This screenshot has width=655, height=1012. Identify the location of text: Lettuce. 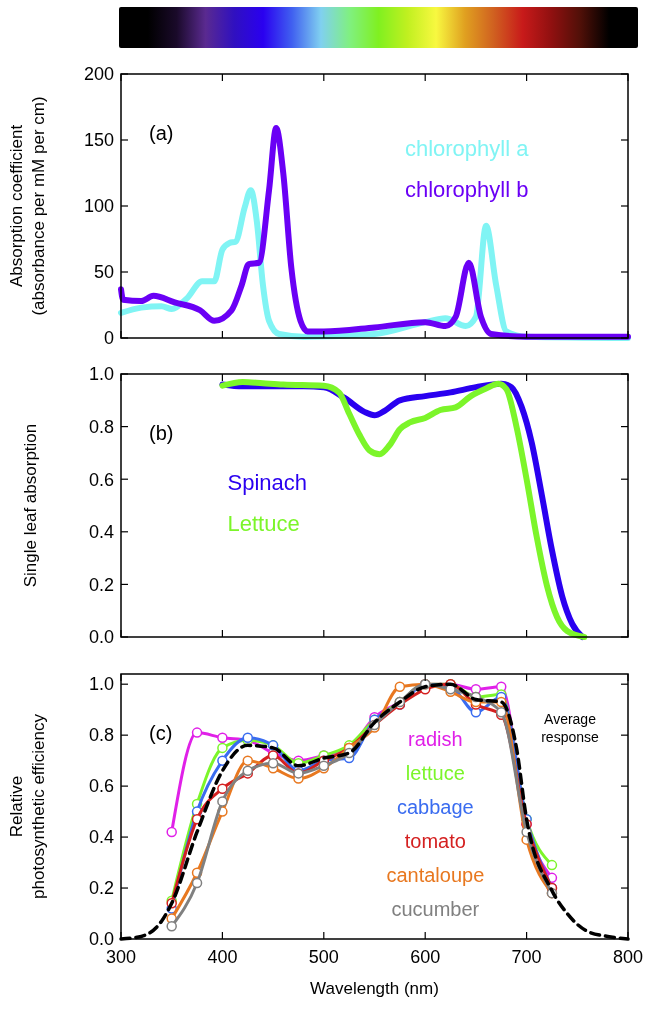
(263, 523).